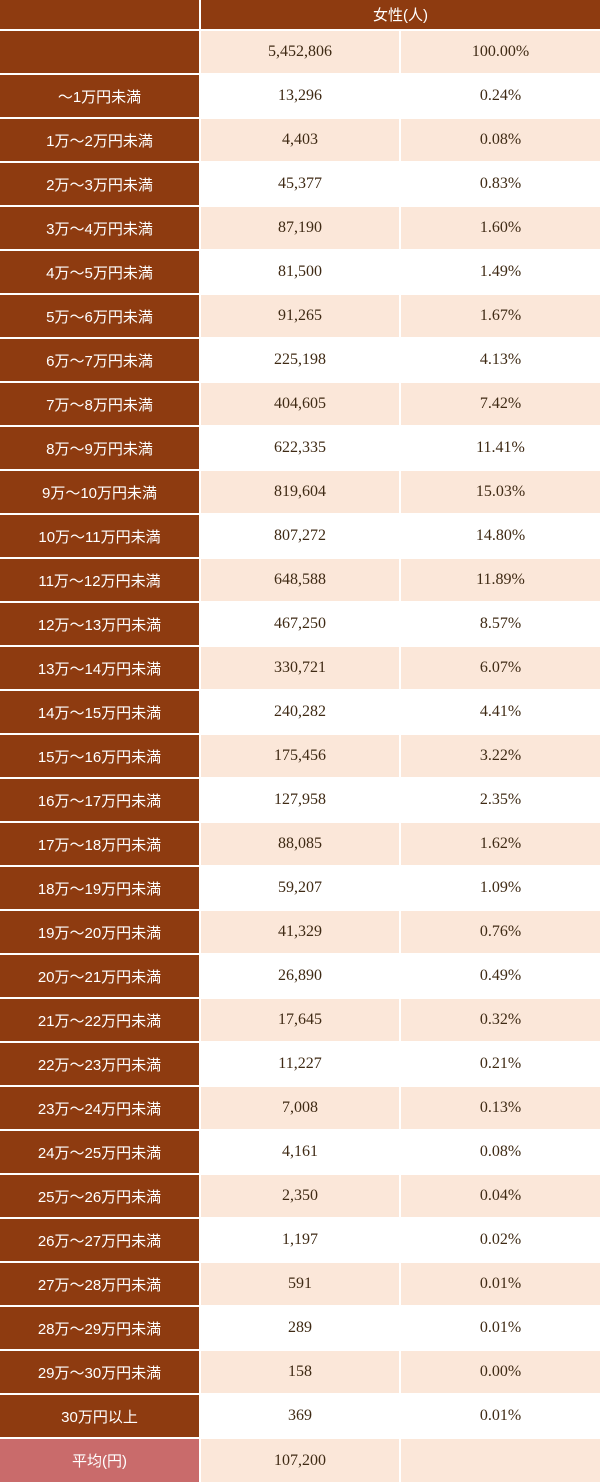 This screenshot has width=600, height=1482. I want to click on column-header-female: 女性(人), so click(399, 15).